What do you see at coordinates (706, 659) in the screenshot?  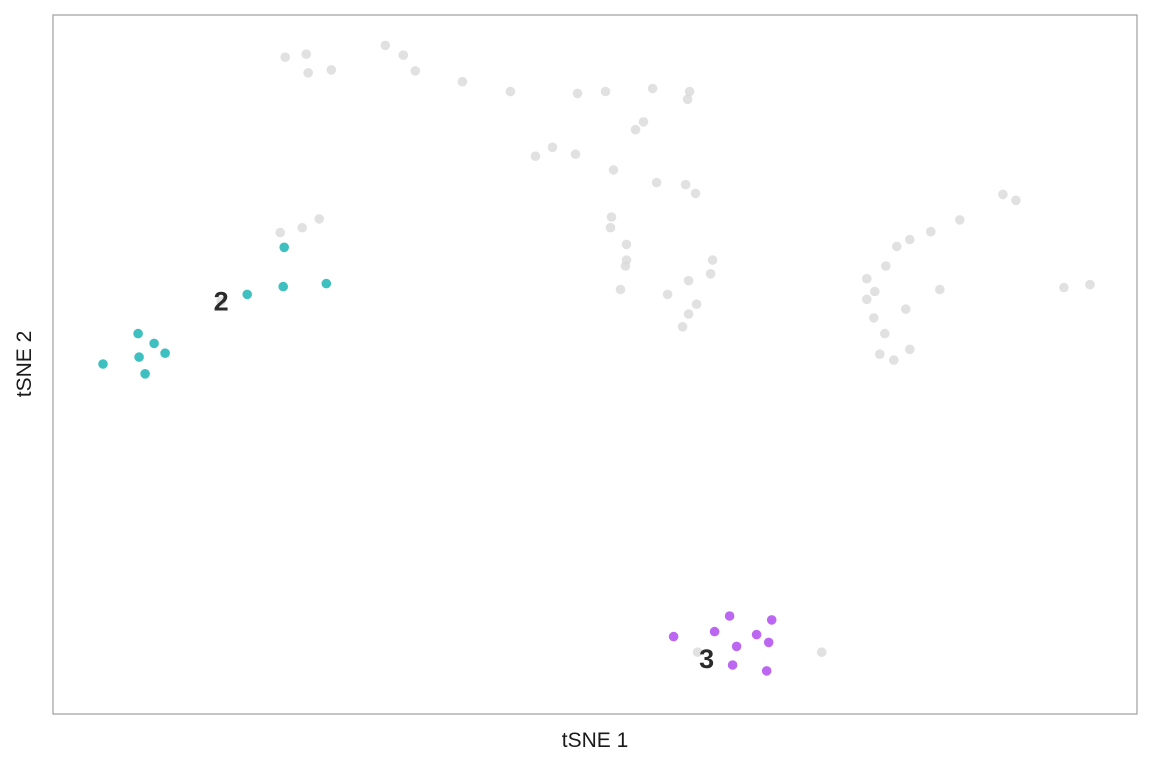 I see `cluster-label-3: 3` at bounding box center [706, 659].